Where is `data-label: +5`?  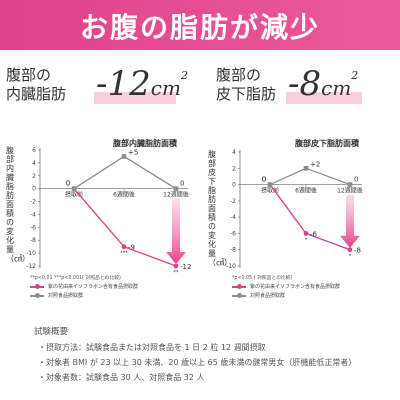
data-label: +5 is located at coordinates (133, 152).